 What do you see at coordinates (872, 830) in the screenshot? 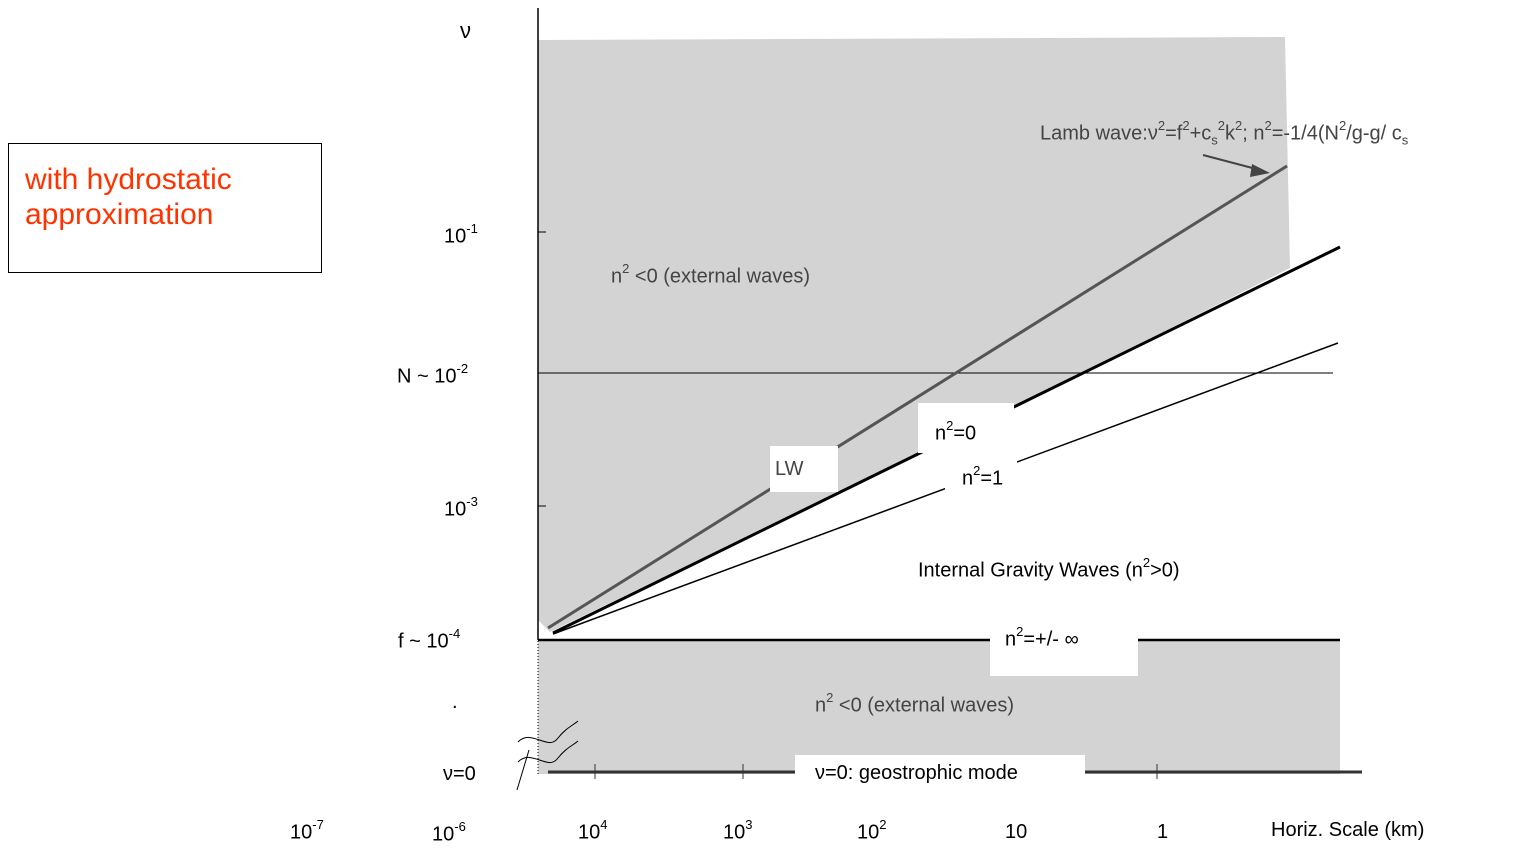
I see `x-tick-label: 10²` at bounding box center [872, 830].